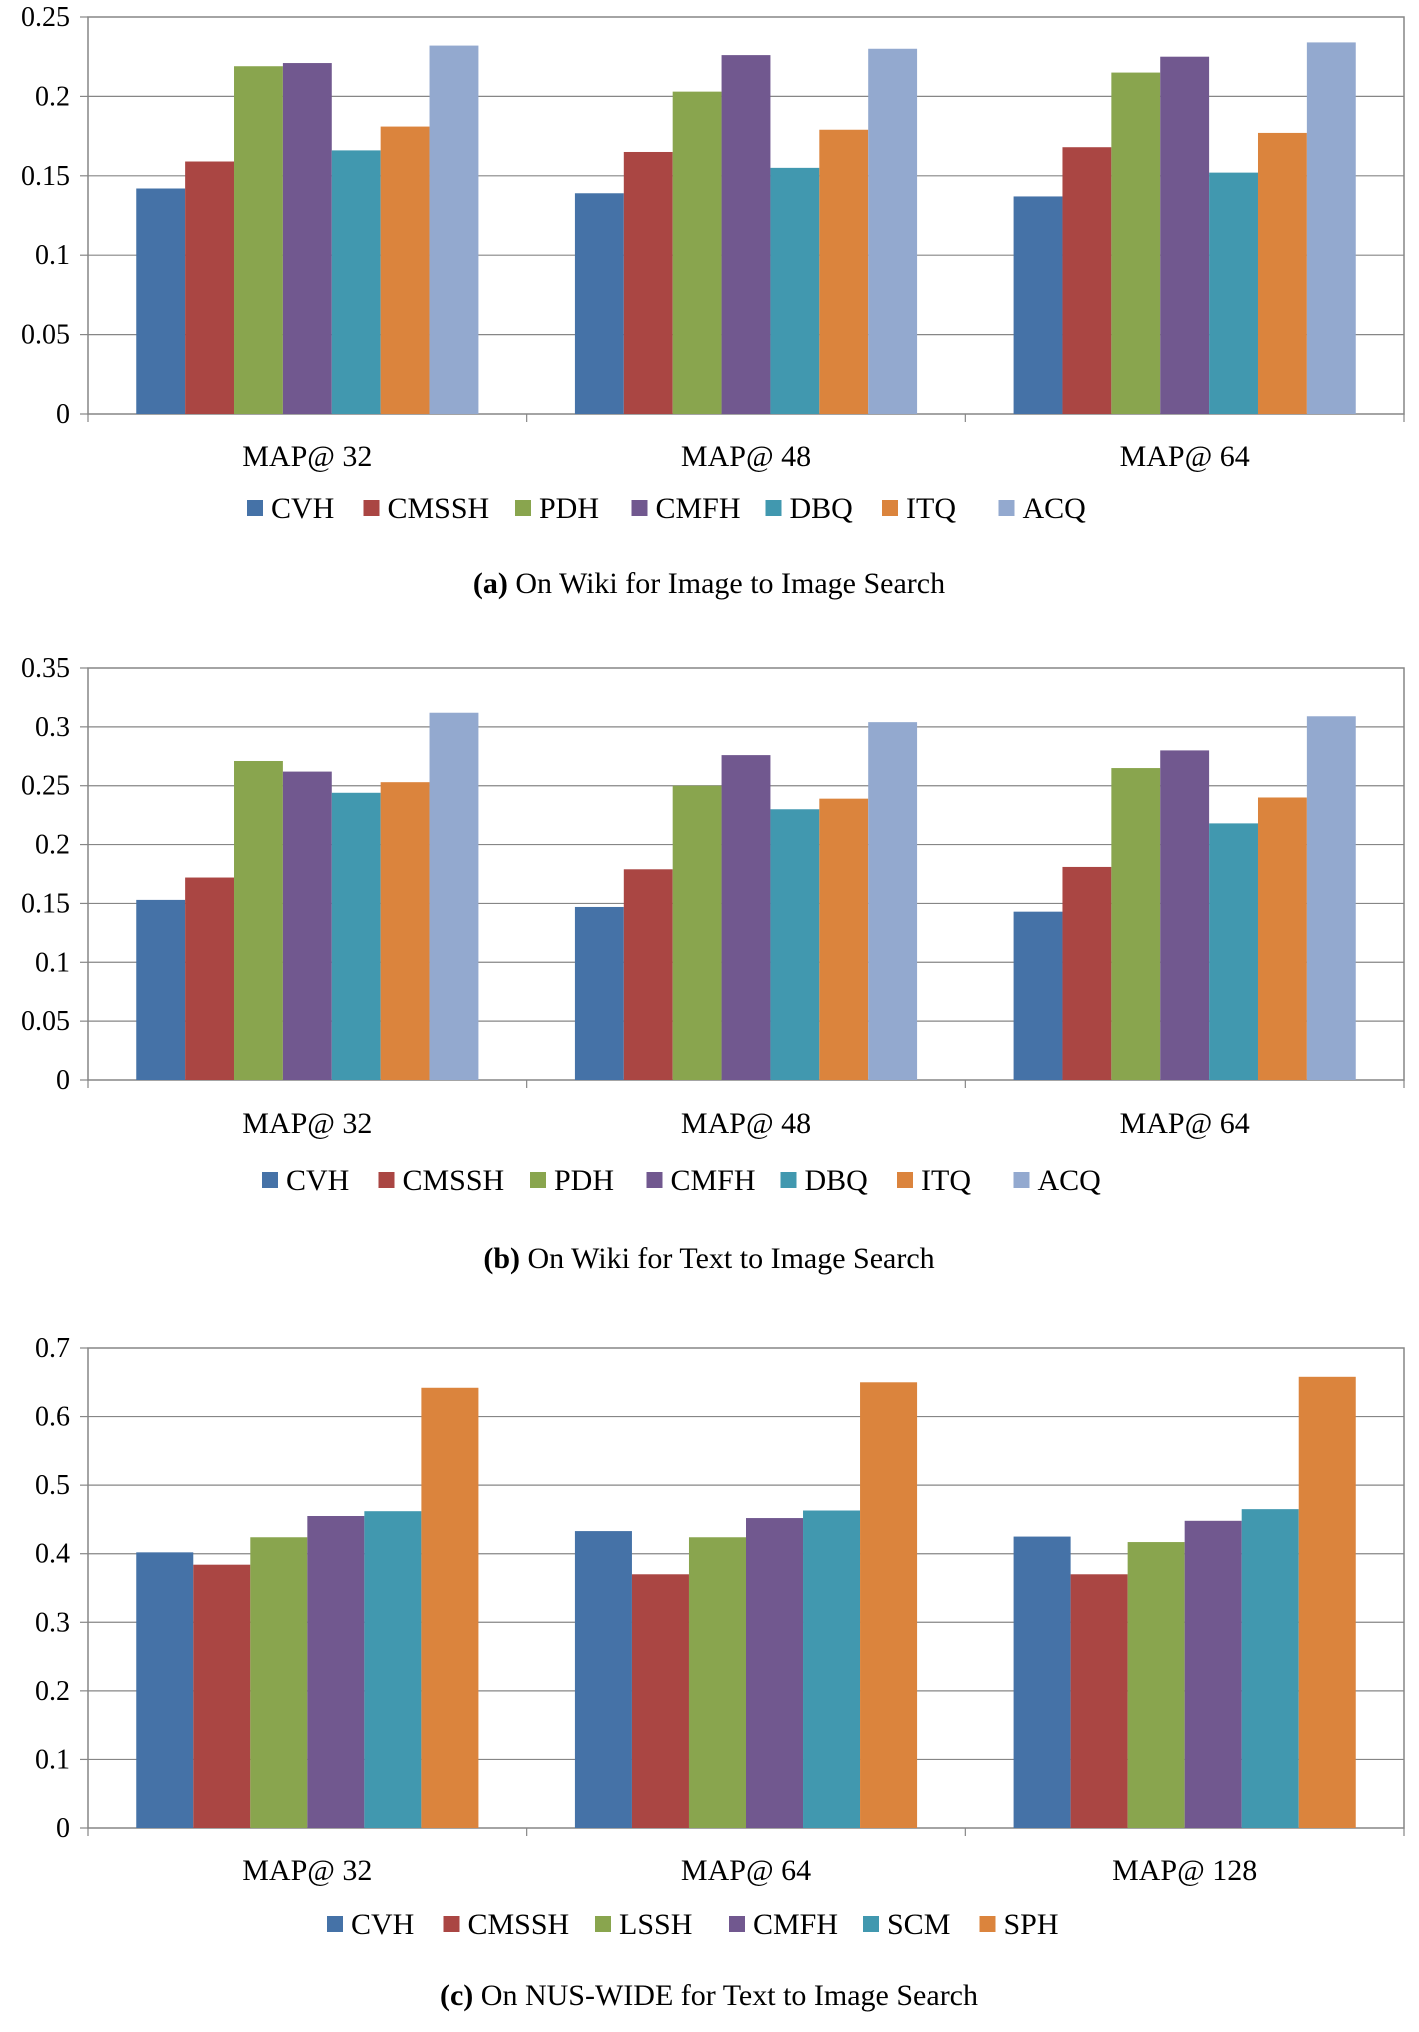 Image resolution: width=1419 pixels, height=2032 pixels. I want to click on figure-caption: (b) On Wiki for Text to Image Search, so click(708, 1258).